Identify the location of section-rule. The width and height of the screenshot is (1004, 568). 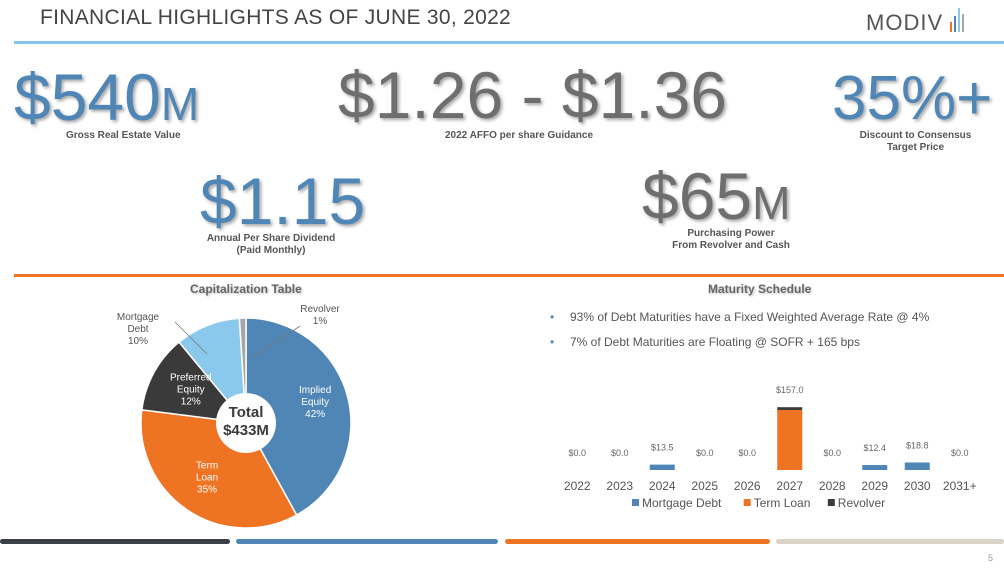
(509, 275).